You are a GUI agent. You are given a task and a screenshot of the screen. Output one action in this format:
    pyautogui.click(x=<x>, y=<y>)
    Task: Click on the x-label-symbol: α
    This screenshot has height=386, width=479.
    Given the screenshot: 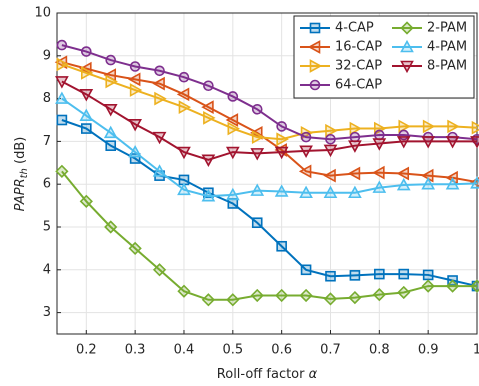 What is the action you would take?
    pyautogui.click(x=313, y=374)
    